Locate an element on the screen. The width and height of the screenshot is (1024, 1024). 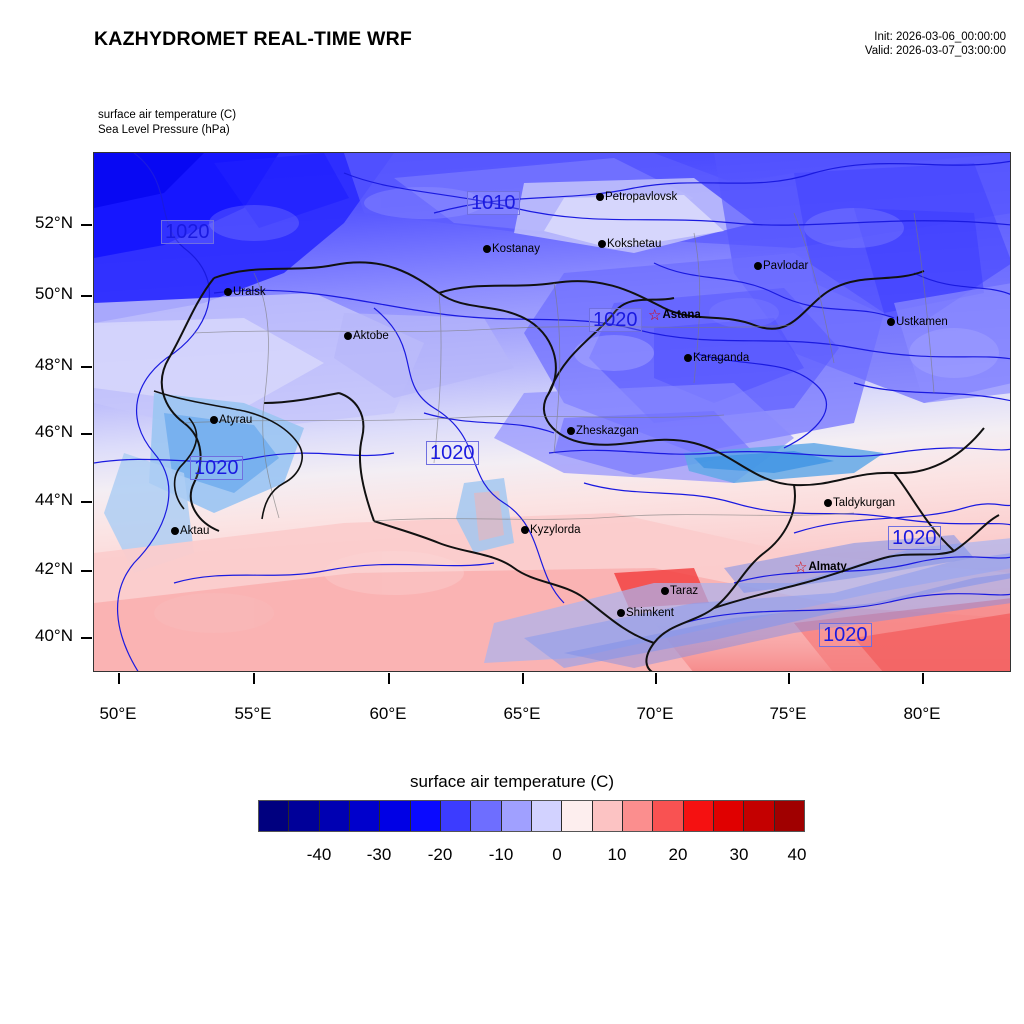
city-label: Zheskazgan is located at coordinates (607, 431).